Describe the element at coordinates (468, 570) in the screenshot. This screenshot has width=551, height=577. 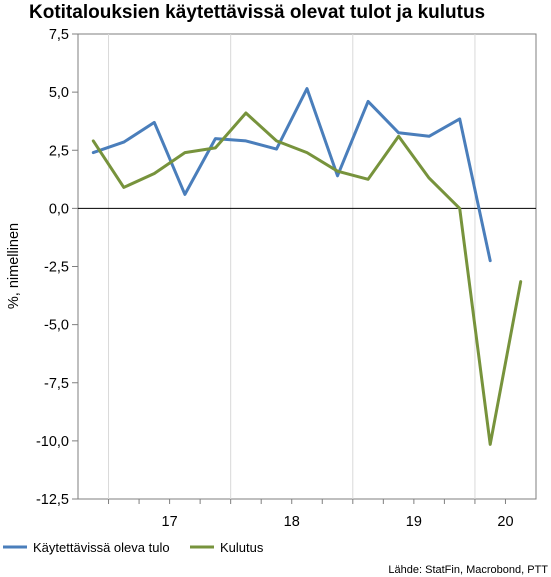
I see `source-note: Lähde: StatFin, Macrobond, PTT` at that location.